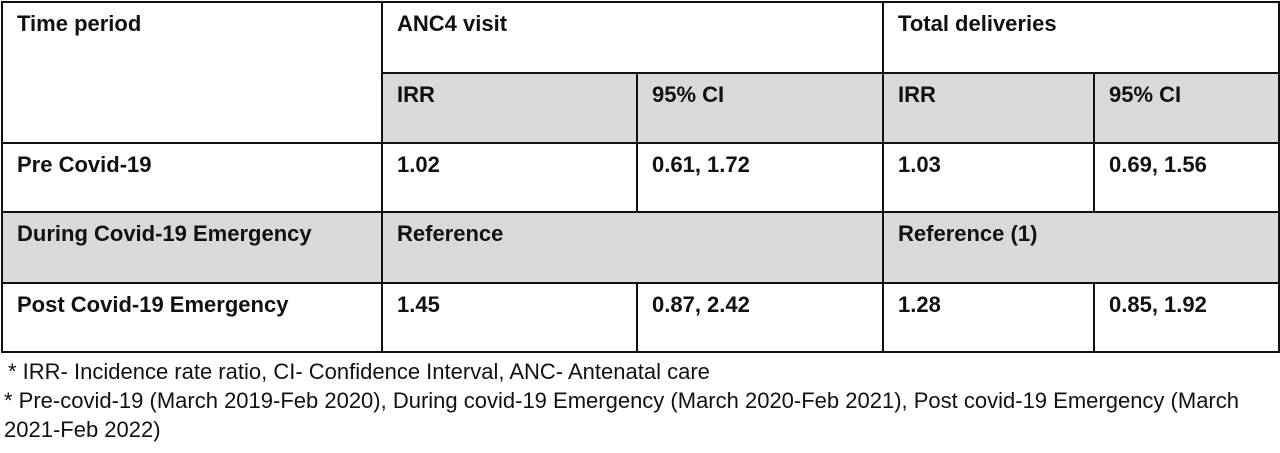  What do you see at coordinates (192, 317) in the screenshot?
I see `row-period: Post Covid-19 Emergency` at bounding box center [192, 317].